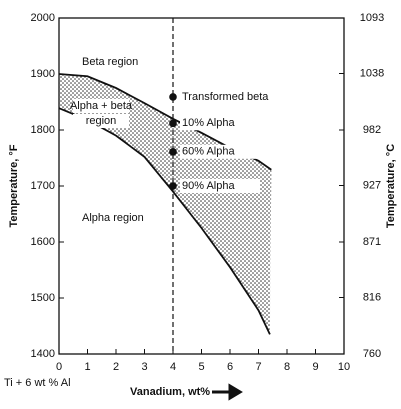 This screenshot has height=409, width=401. I want to click on y2-axis-label: Temperature, °C, so click(391, 186).